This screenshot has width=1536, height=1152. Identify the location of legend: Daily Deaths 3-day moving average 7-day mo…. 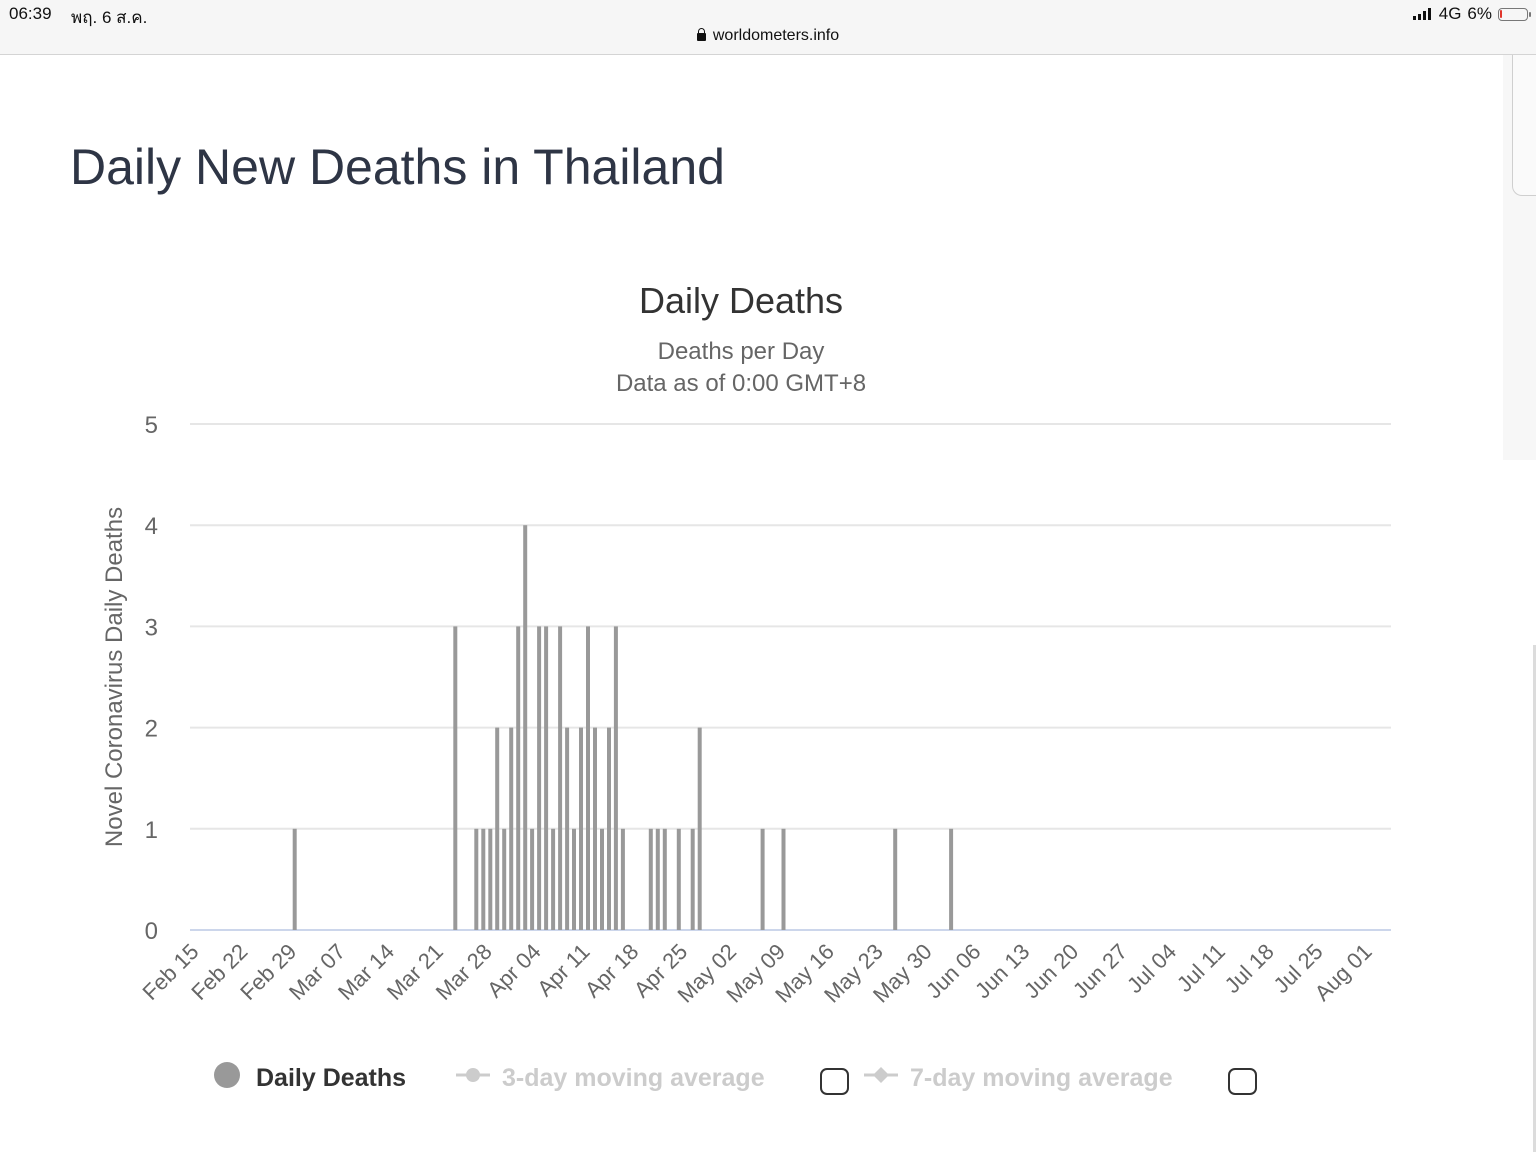
(735, 1078).